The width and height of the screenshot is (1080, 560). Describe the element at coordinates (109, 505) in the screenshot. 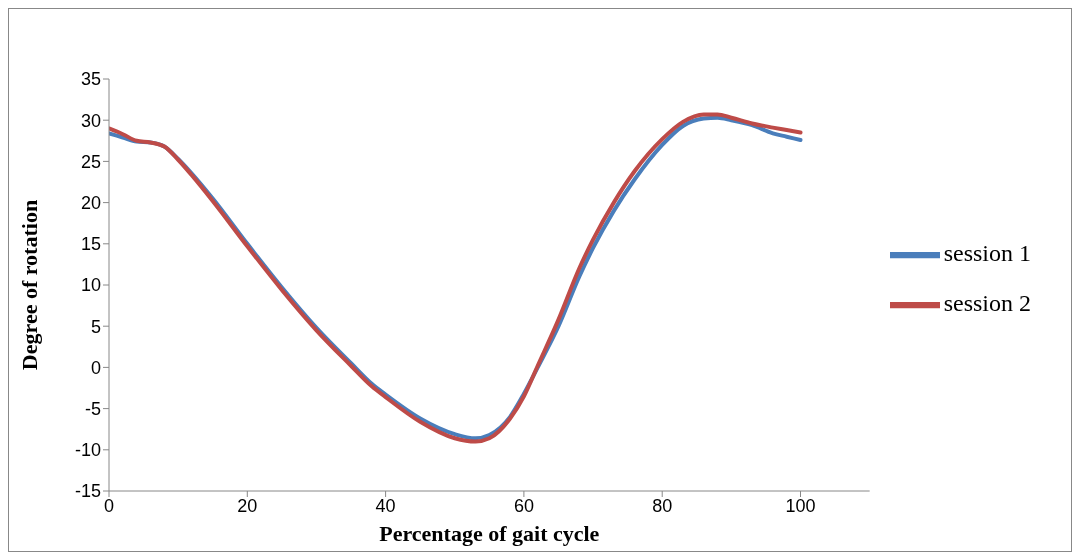

I see `x-tick-label: 0` at that location.